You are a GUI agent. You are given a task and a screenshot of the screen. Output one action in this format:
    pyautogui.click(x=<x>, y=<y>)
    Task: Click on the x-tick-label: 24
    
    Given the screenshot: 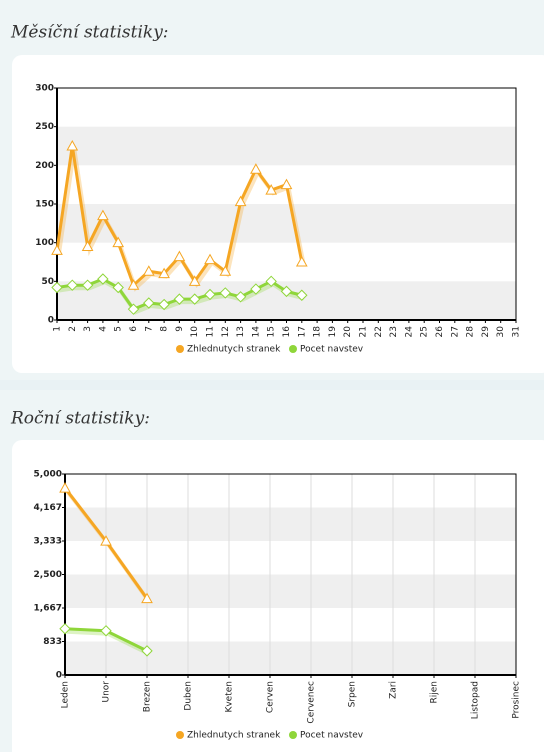 What is the action you would take?
    pyautogui.click(x=409, y=332)
    